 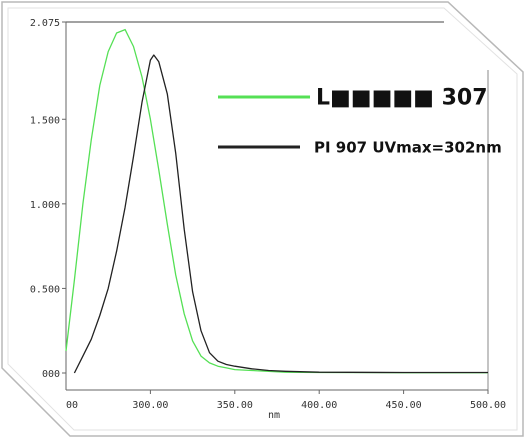 What do you see at coordinates (45, 120) in the screenshot?
I see `y-tick-label: 1.500` at bounding box center [45, 120].